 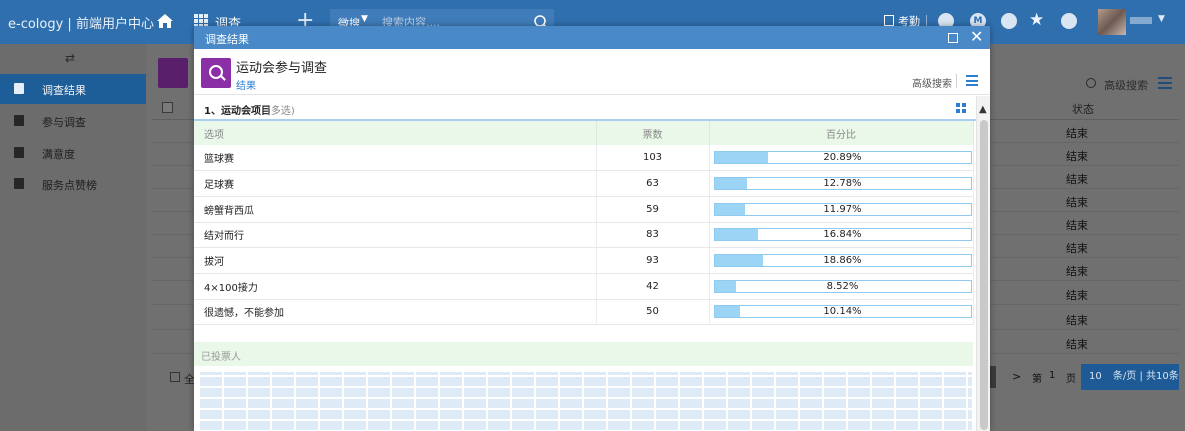 I want to click on home-icon, so click(x=165, y=21).